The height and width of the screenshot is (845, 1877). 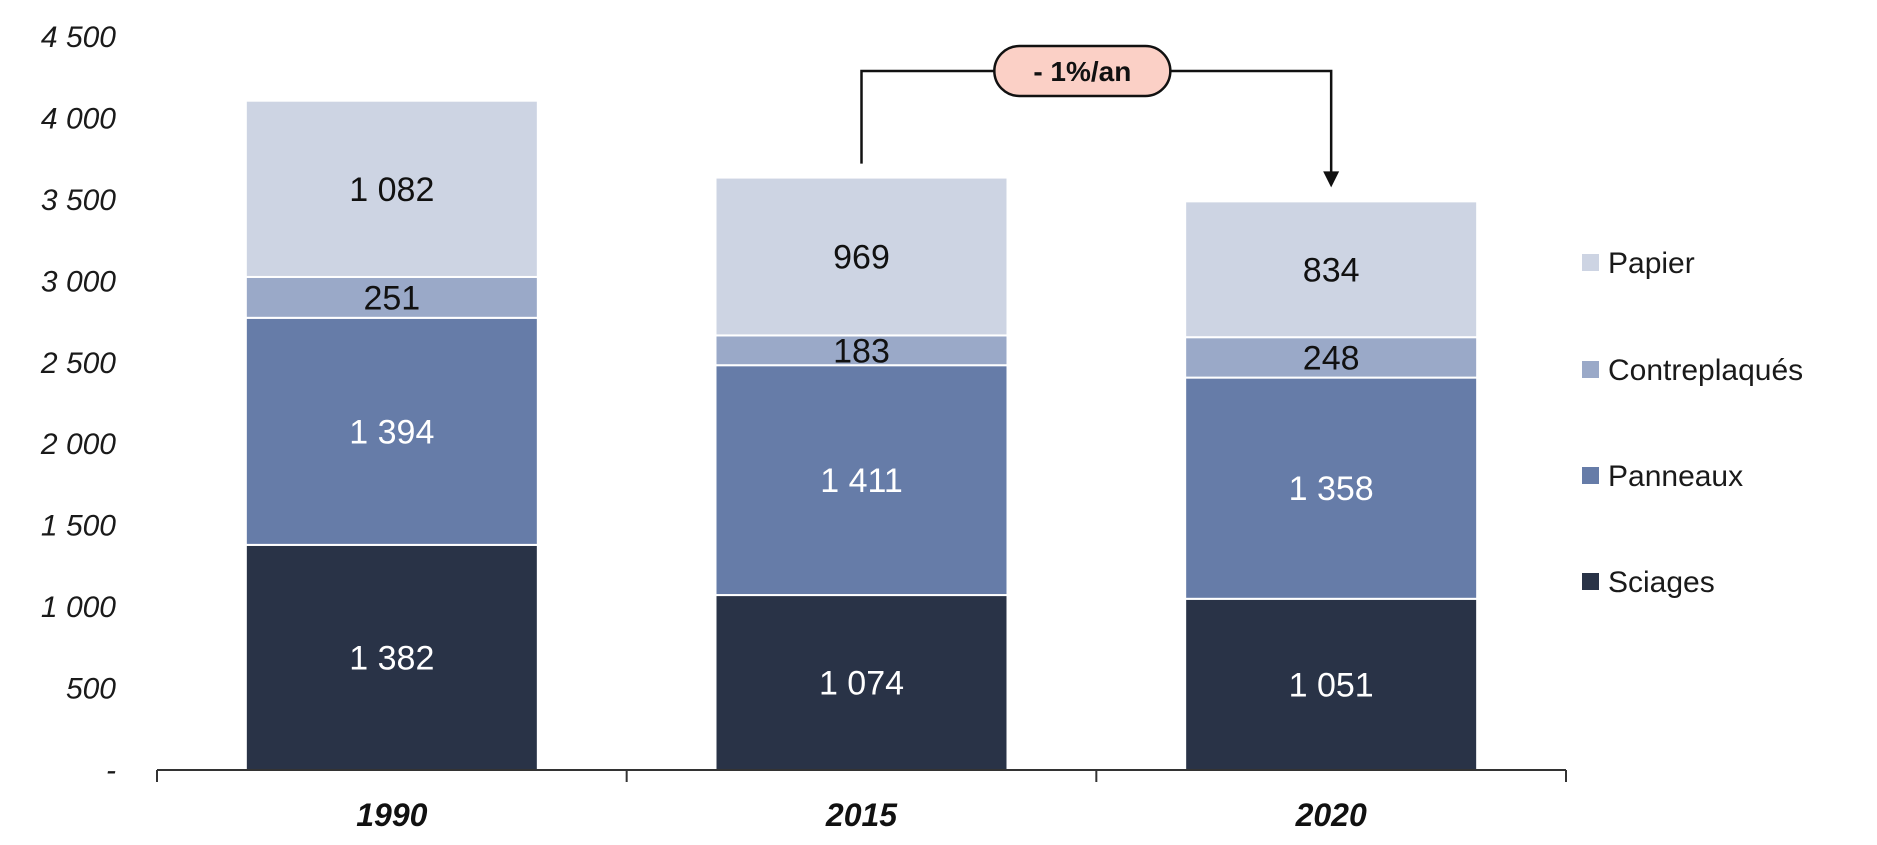 What do you see at coordinates (78, 363) in the screenshot?
I see `y-tick-label: 2 500` at bounding box center [78, 363].